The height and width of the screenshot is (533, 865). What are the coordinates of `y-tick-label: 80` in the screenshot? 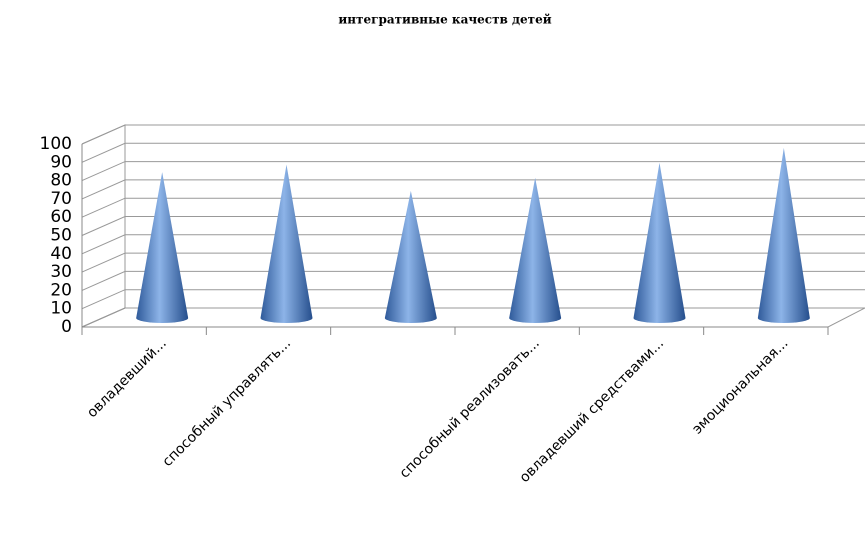 It's located at (61, 181).